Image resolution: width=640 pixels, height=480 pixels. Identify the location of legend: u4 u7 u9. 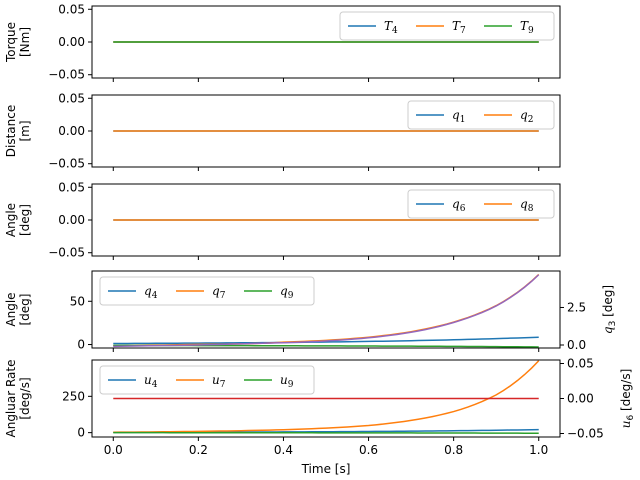
(207, 380).